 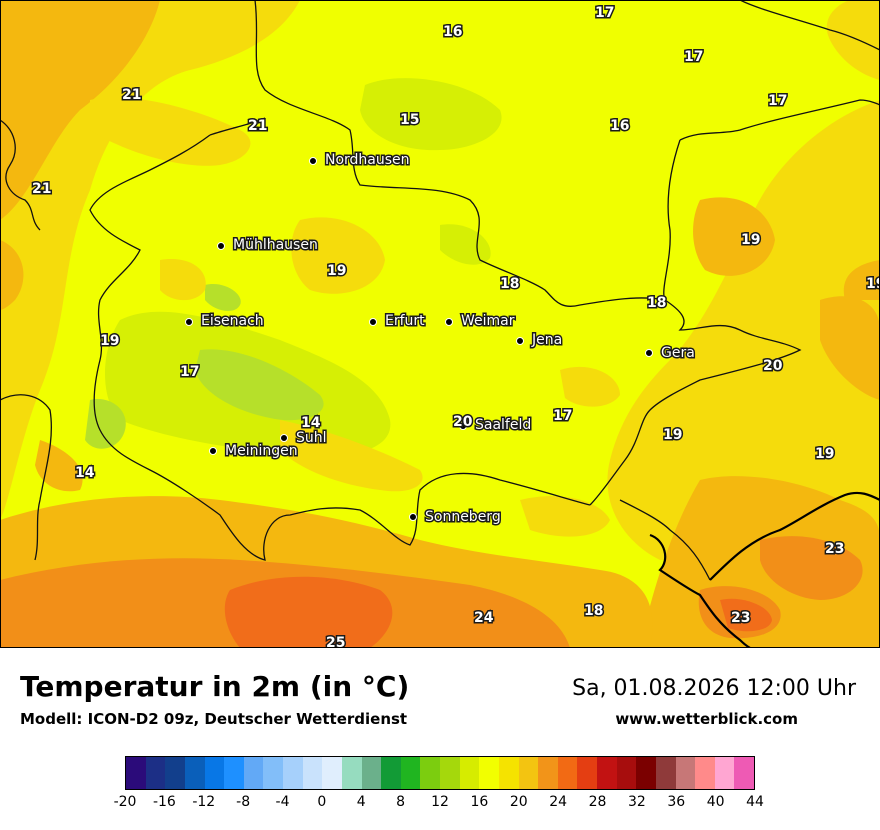 What do you see at coordinates (243, 802) in the screenshot?
I see `color-scale-tick-label: -8` at bounding box center [243, 802].